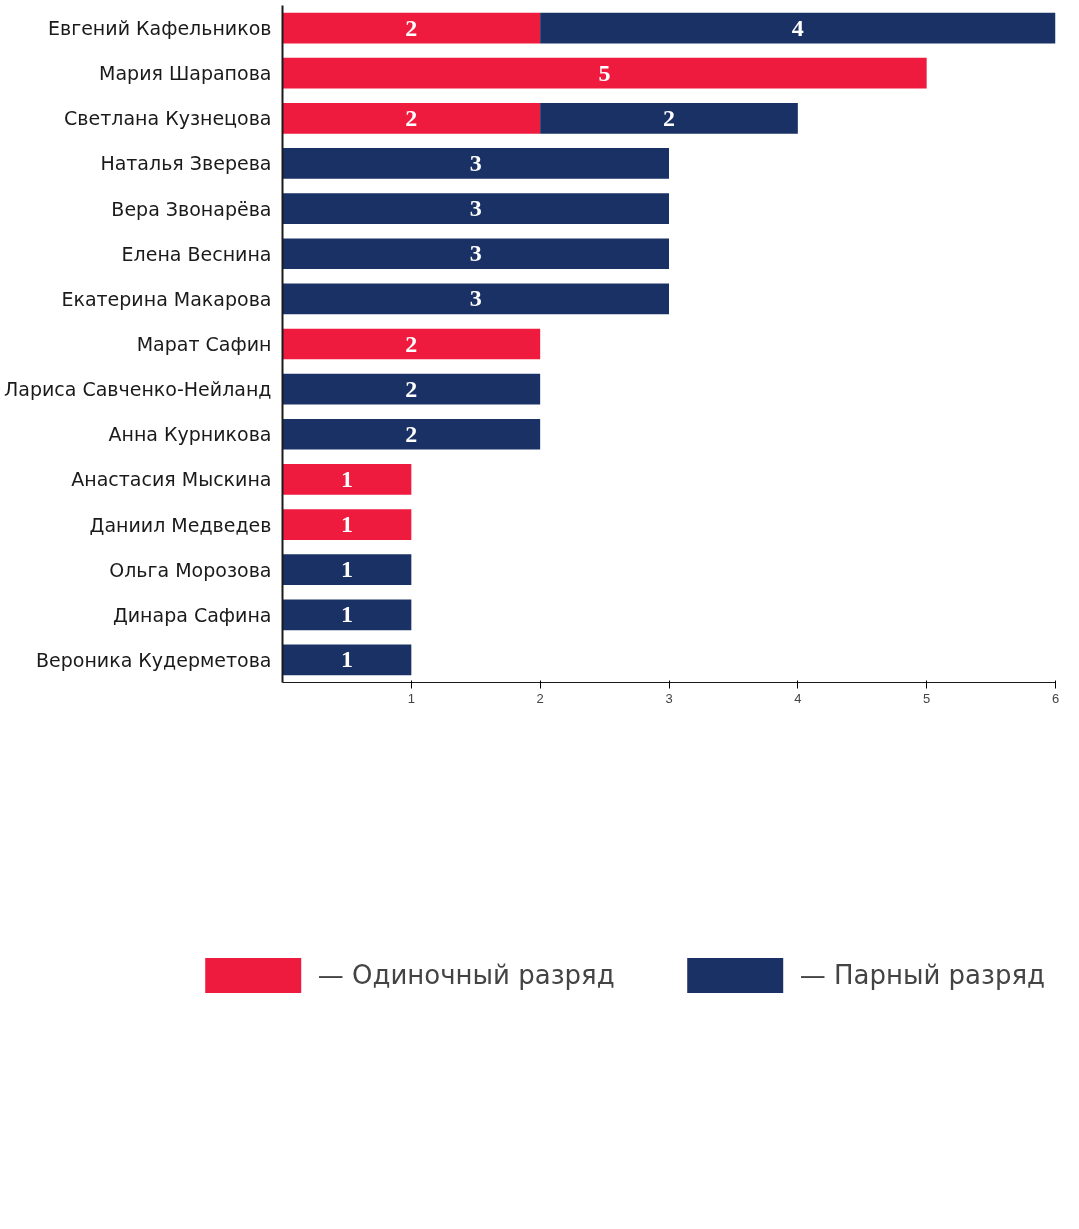 Image resolution: width=1079 pixels, height=1229 pixels. What do you see at coordinates (171, 479) in the screenshot?
I see `y-tick-label: Анастасия Мыскина` at bounding box center [171, 479].